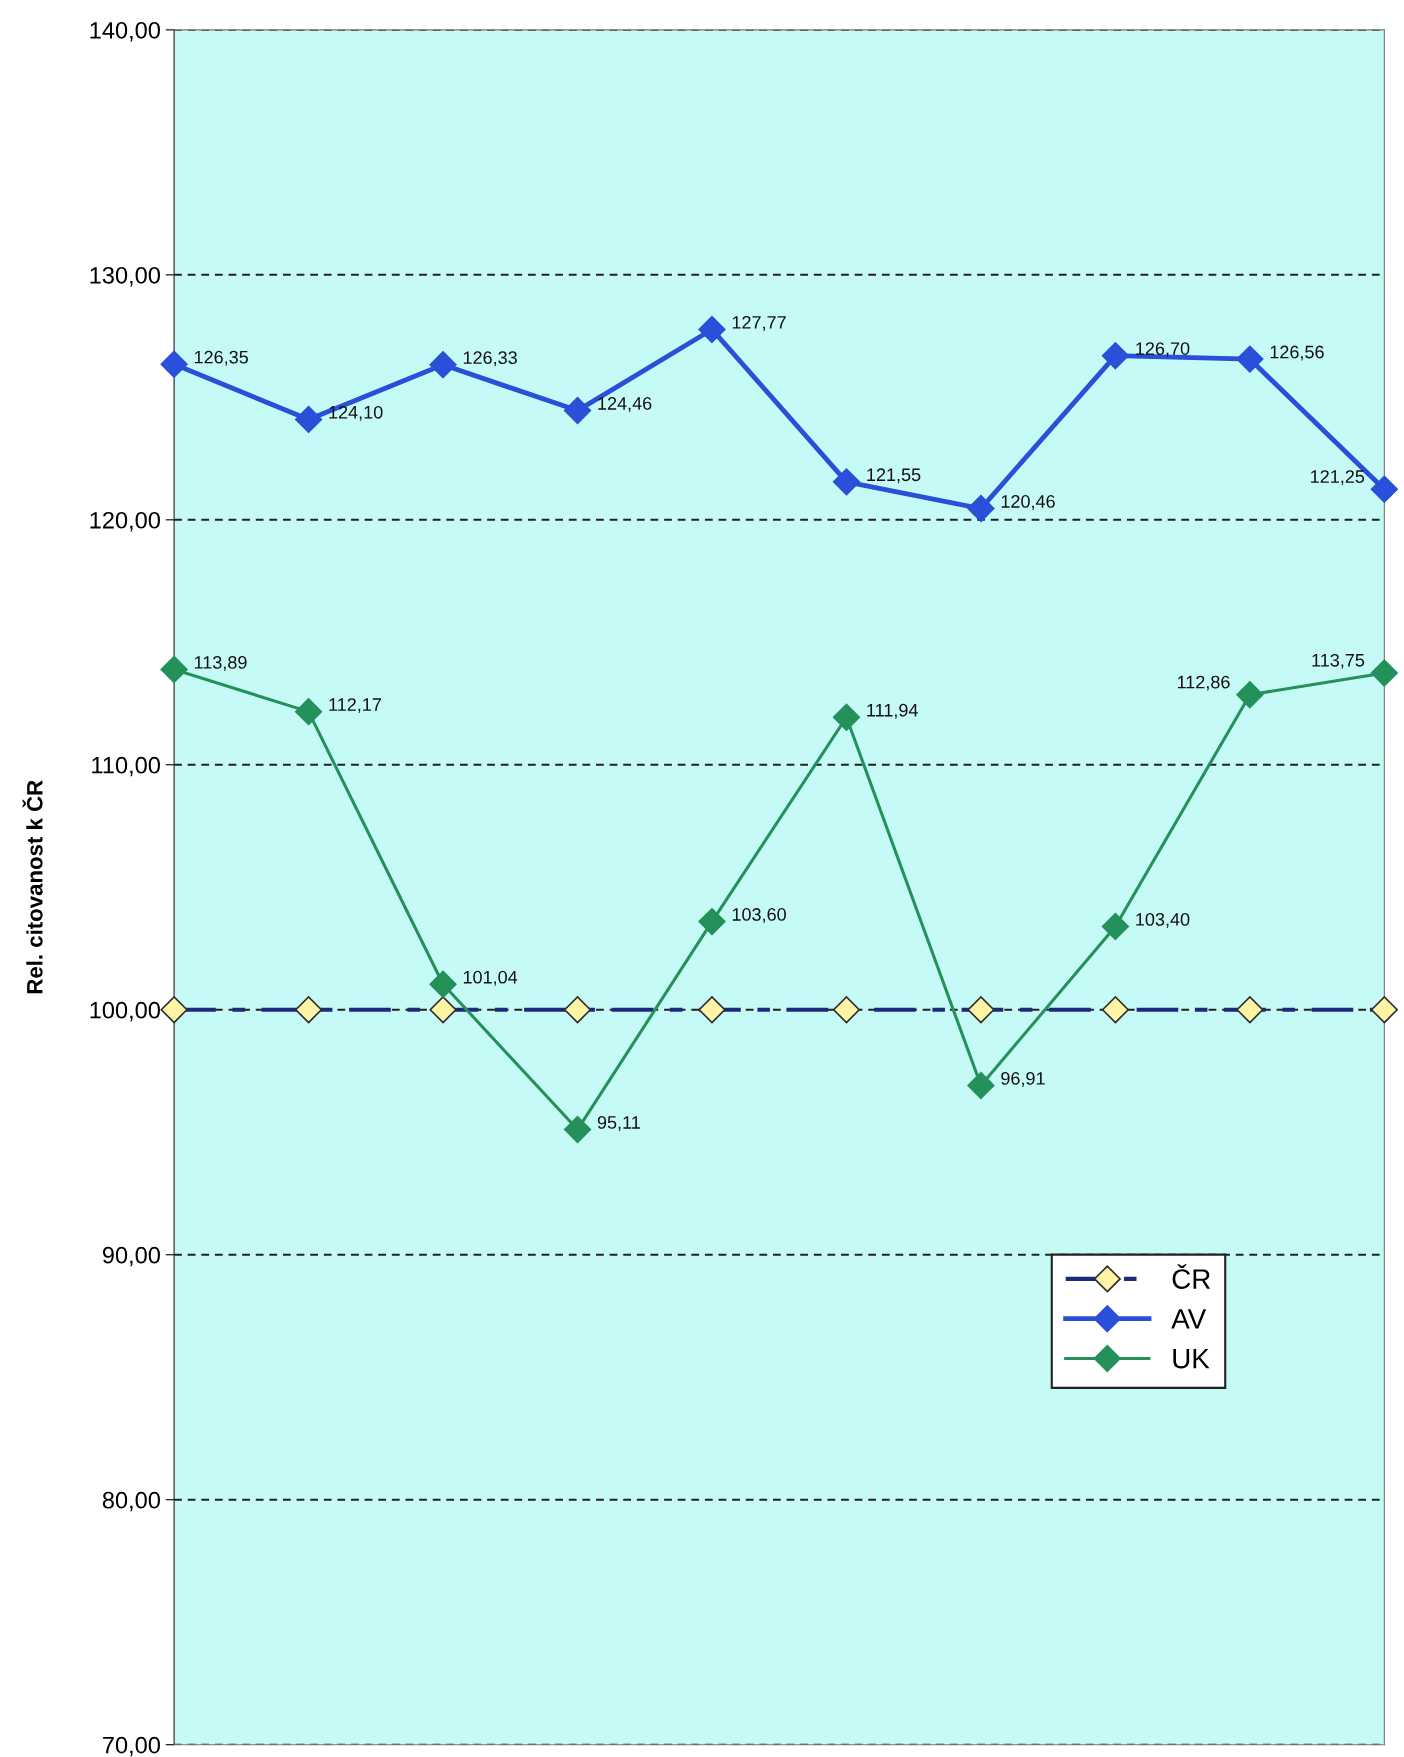  What do you see at coordinates (356, 413) in the screenshot?
I see `data-label: 124,10` at bounding box center [356, 413].